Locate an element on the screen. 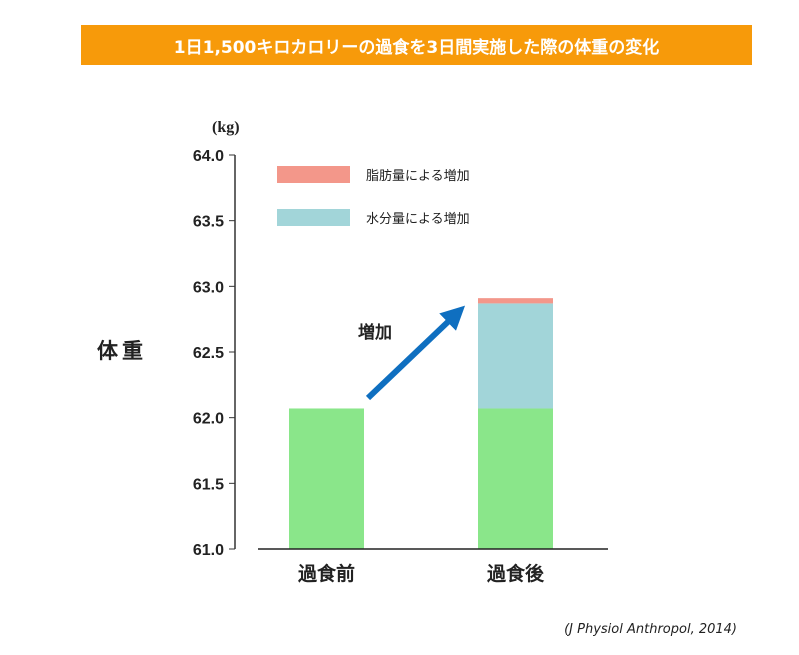  y-unit: (kg) is located at coordinates (226, 127).